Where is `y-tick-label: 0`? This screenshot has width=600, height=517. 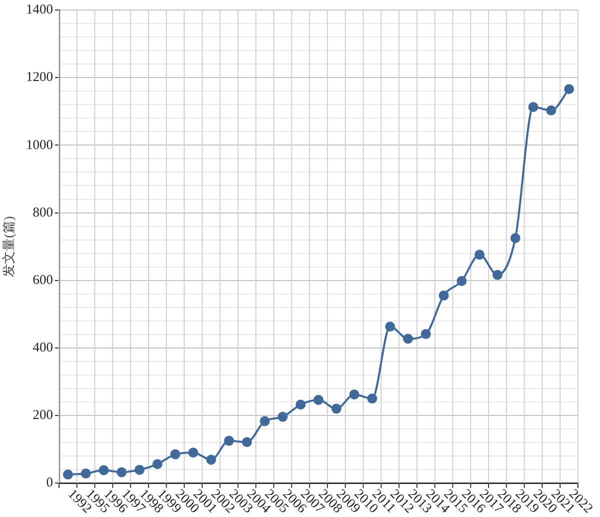 y-tick-label: 0 is located at coordinates (50, 482).